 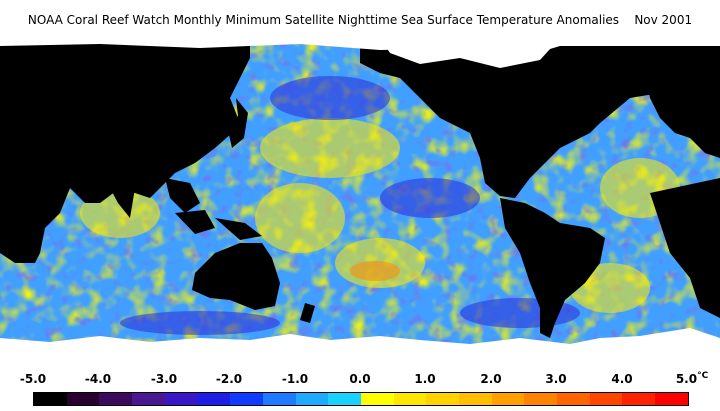 What do you see at coordinates (164, 379) in the screenshot?
I see `legend-tick: -3.0` at bounding box center [164, 379].